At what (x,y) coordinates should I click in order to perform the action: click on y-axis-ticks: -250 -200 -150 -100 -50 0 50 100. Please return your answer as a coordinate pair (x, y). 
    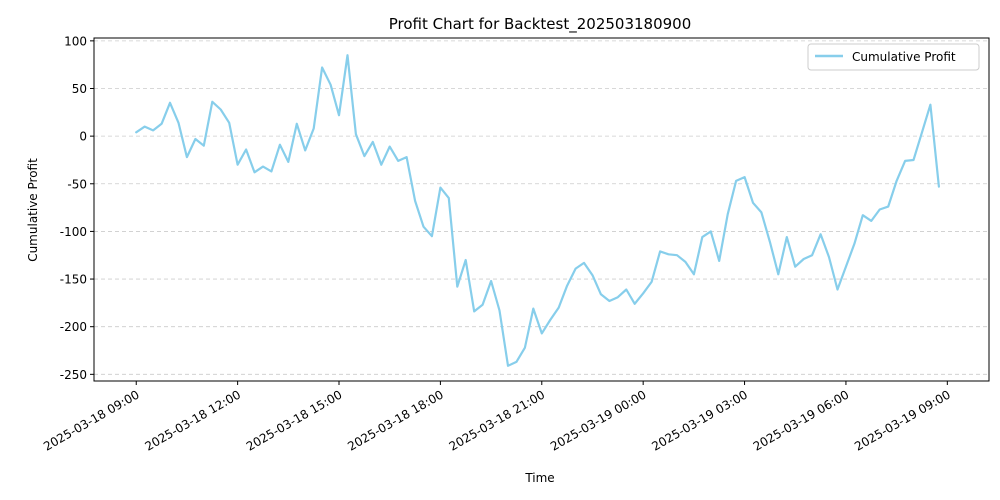
    Looking at the image, I should click on (77, 208).